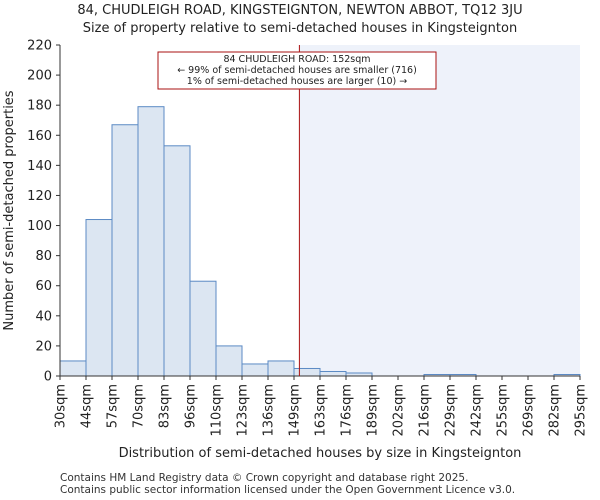  I want to click on x-tick-label: 83sqm, so click(165, 406).